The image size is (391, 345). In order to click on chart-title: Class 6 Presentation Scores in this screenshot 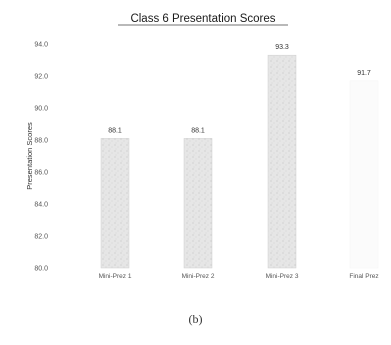, I will do `click(202, 19)`.